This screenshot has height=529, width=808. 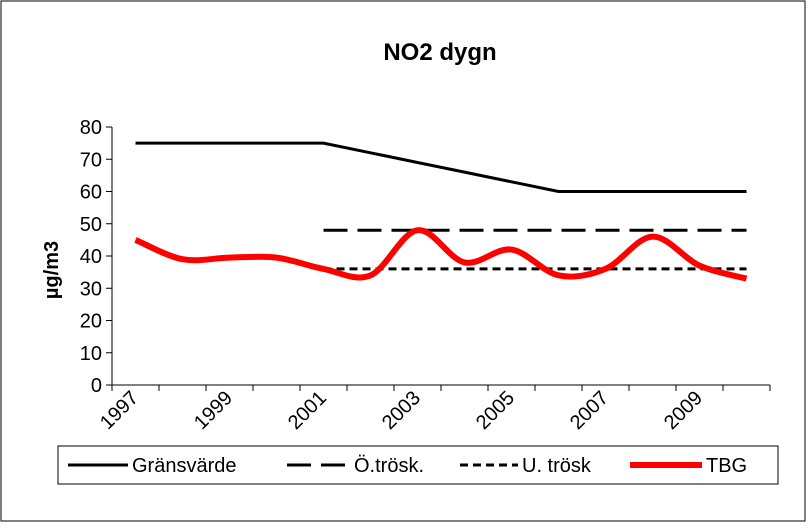 What do you see at coordinates (91, 225) in the screenshot?
I see `y-tick-label: 50` at bounding box center [91, 225].